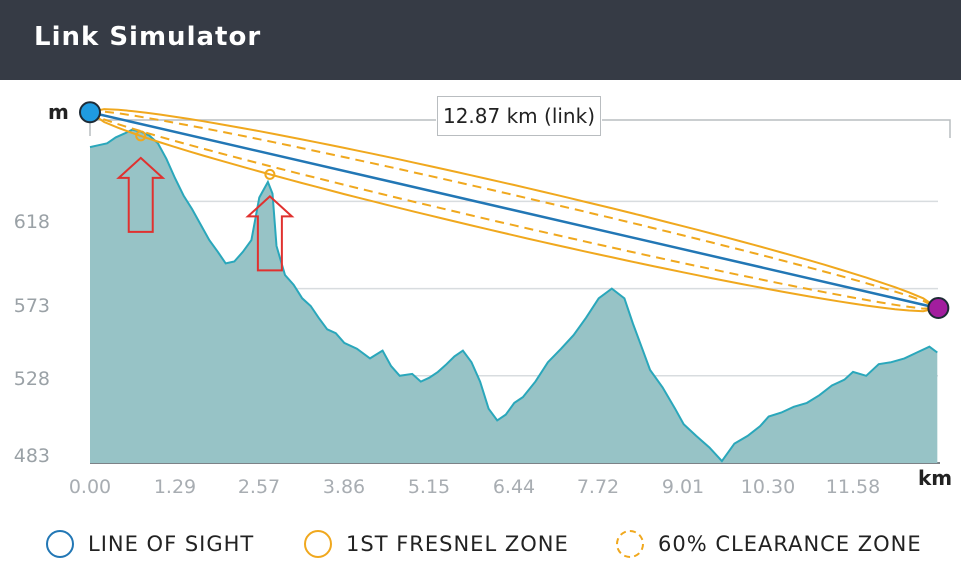 This screenshot has height=583, width=961. What do you see at coordinates (630, 544) in the screenshot?
I see `clearance-zone-dashed-circle-icon` at bounding box center [630, 544].